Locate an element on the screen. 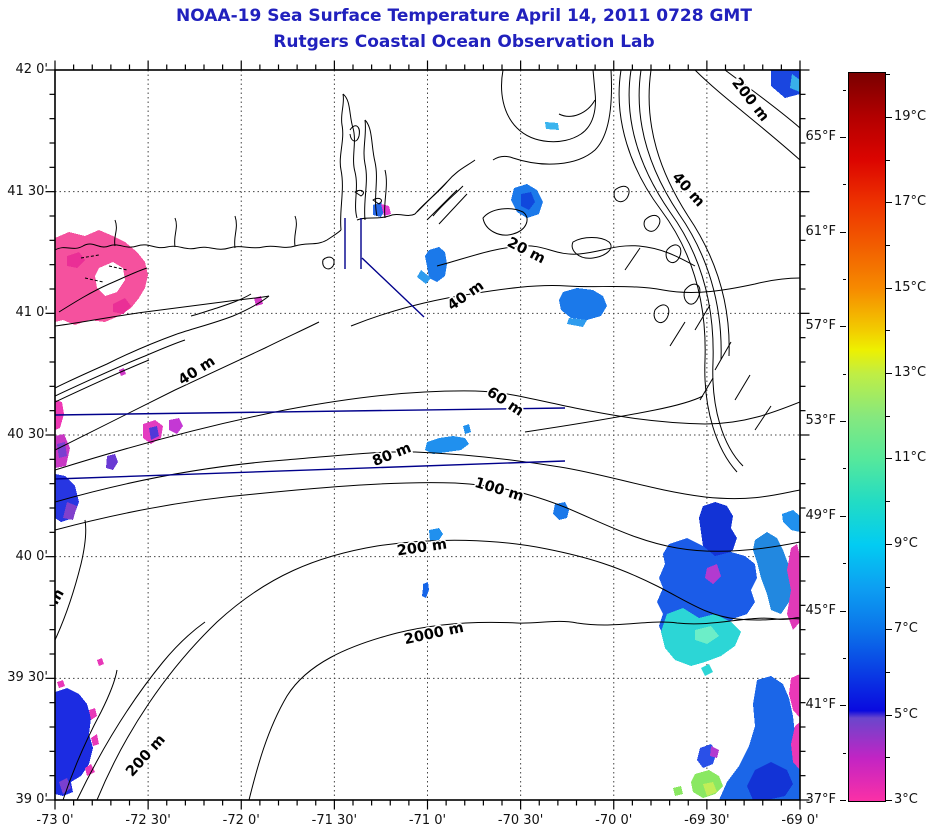 This screenshot has height=840, width=928. x-tick-label: -71 30' is located at coordinates (334, 820).